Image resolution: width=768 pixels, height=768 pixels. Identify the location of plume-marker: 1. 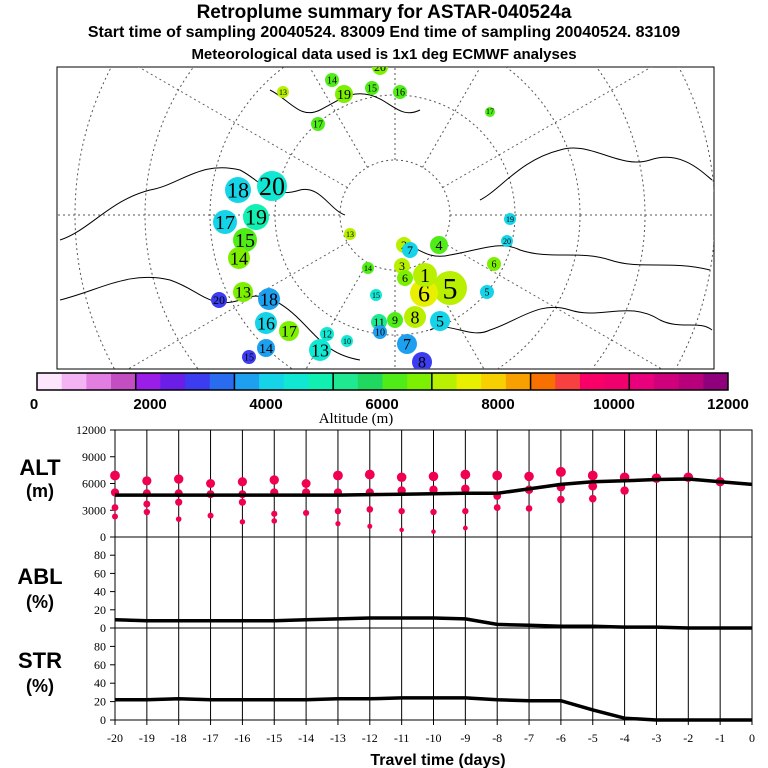
(425, 275).